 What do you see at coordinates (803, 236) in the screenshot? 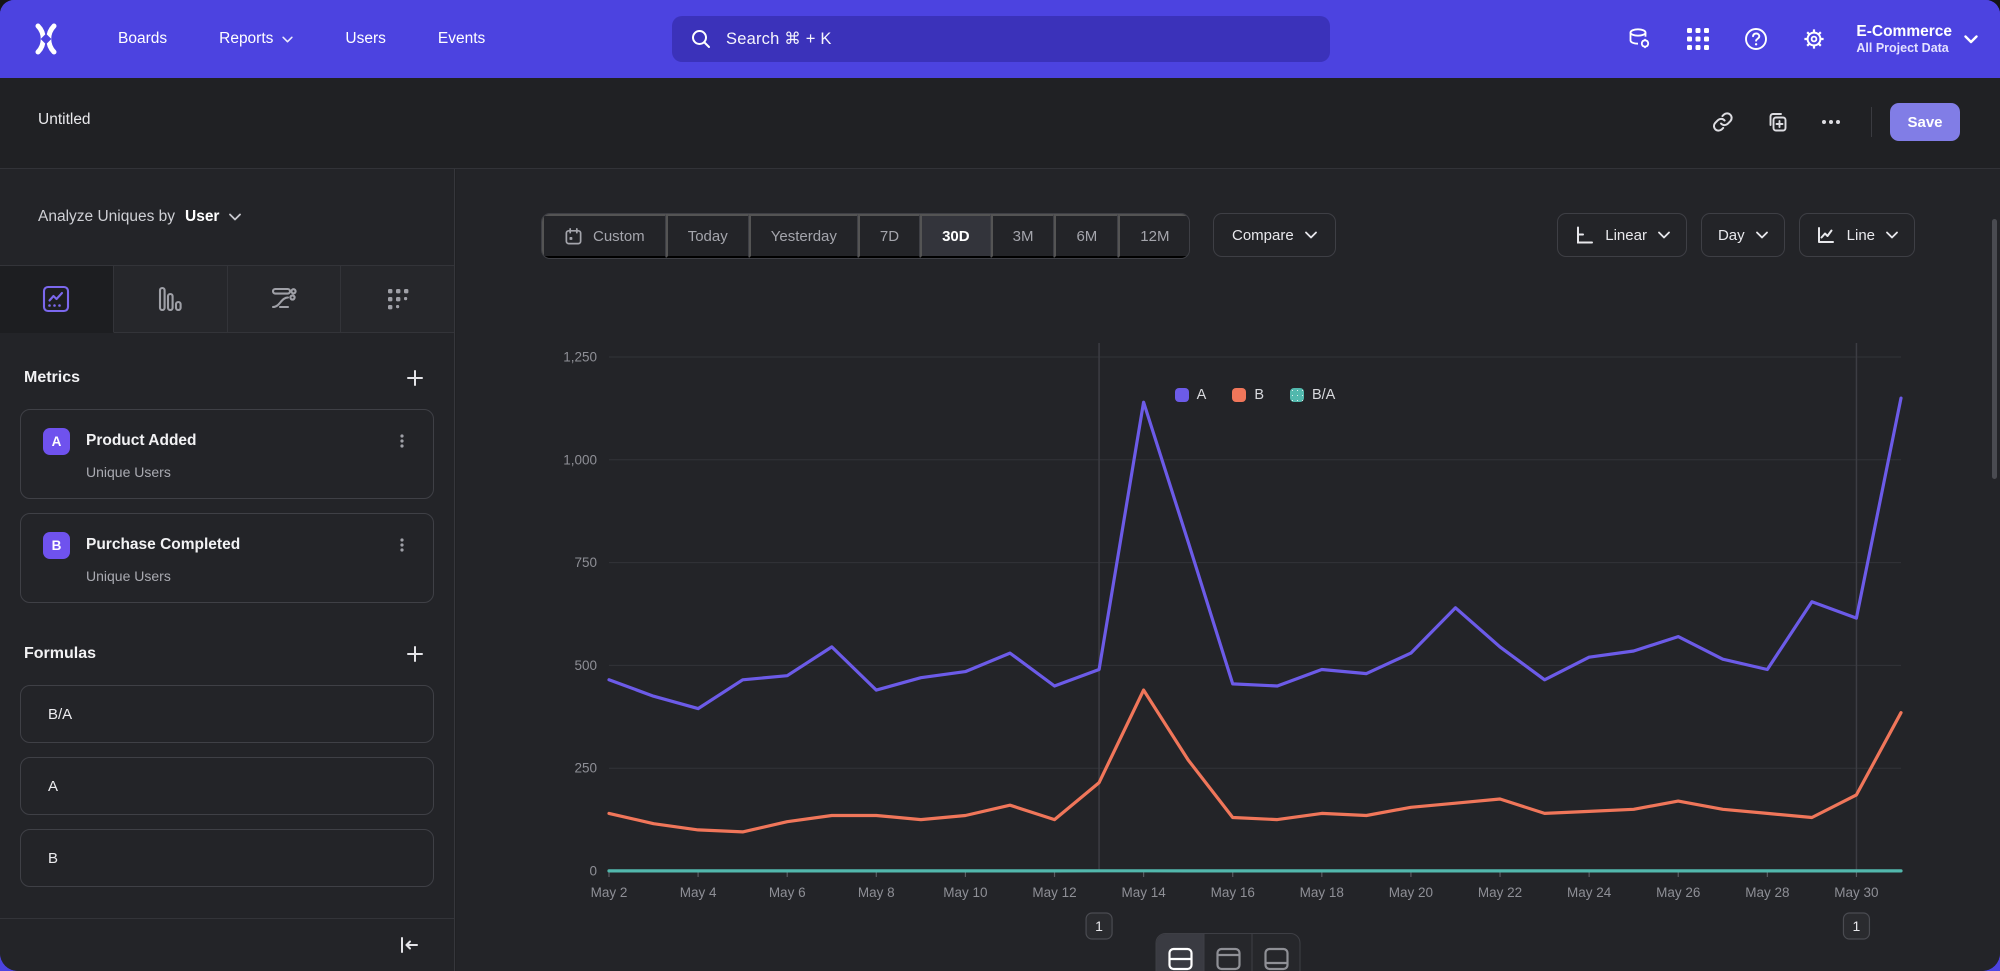
I see `range-option-yesterday: Yesterday` at bounding box center [803, 236].